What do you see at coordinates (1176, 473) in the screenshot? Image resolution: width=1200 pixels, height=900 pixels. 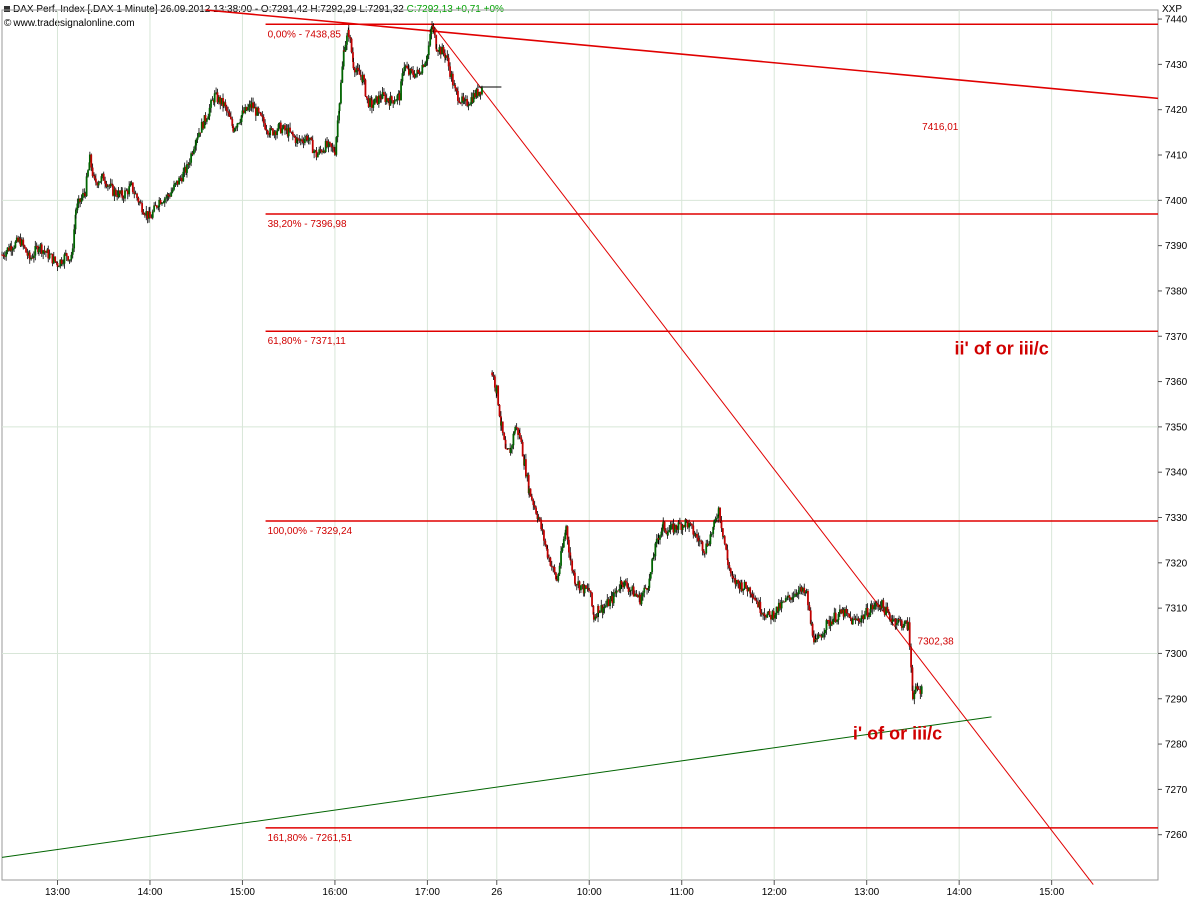 I see `y-tick-label: 7340` at bounding box center [1176, 473].